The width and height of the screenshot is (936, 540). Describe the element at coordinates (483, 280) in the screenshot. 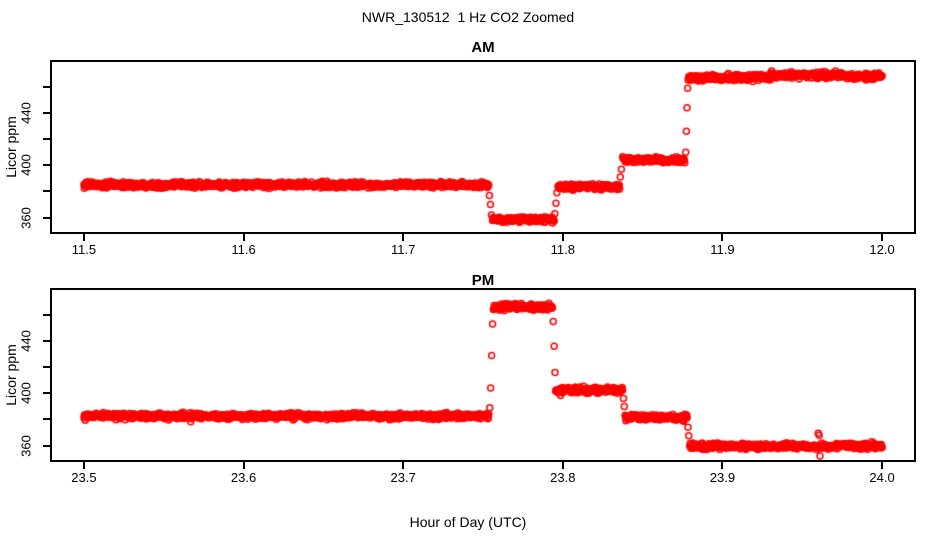

I see `panel-title-pm: PM` at that location.